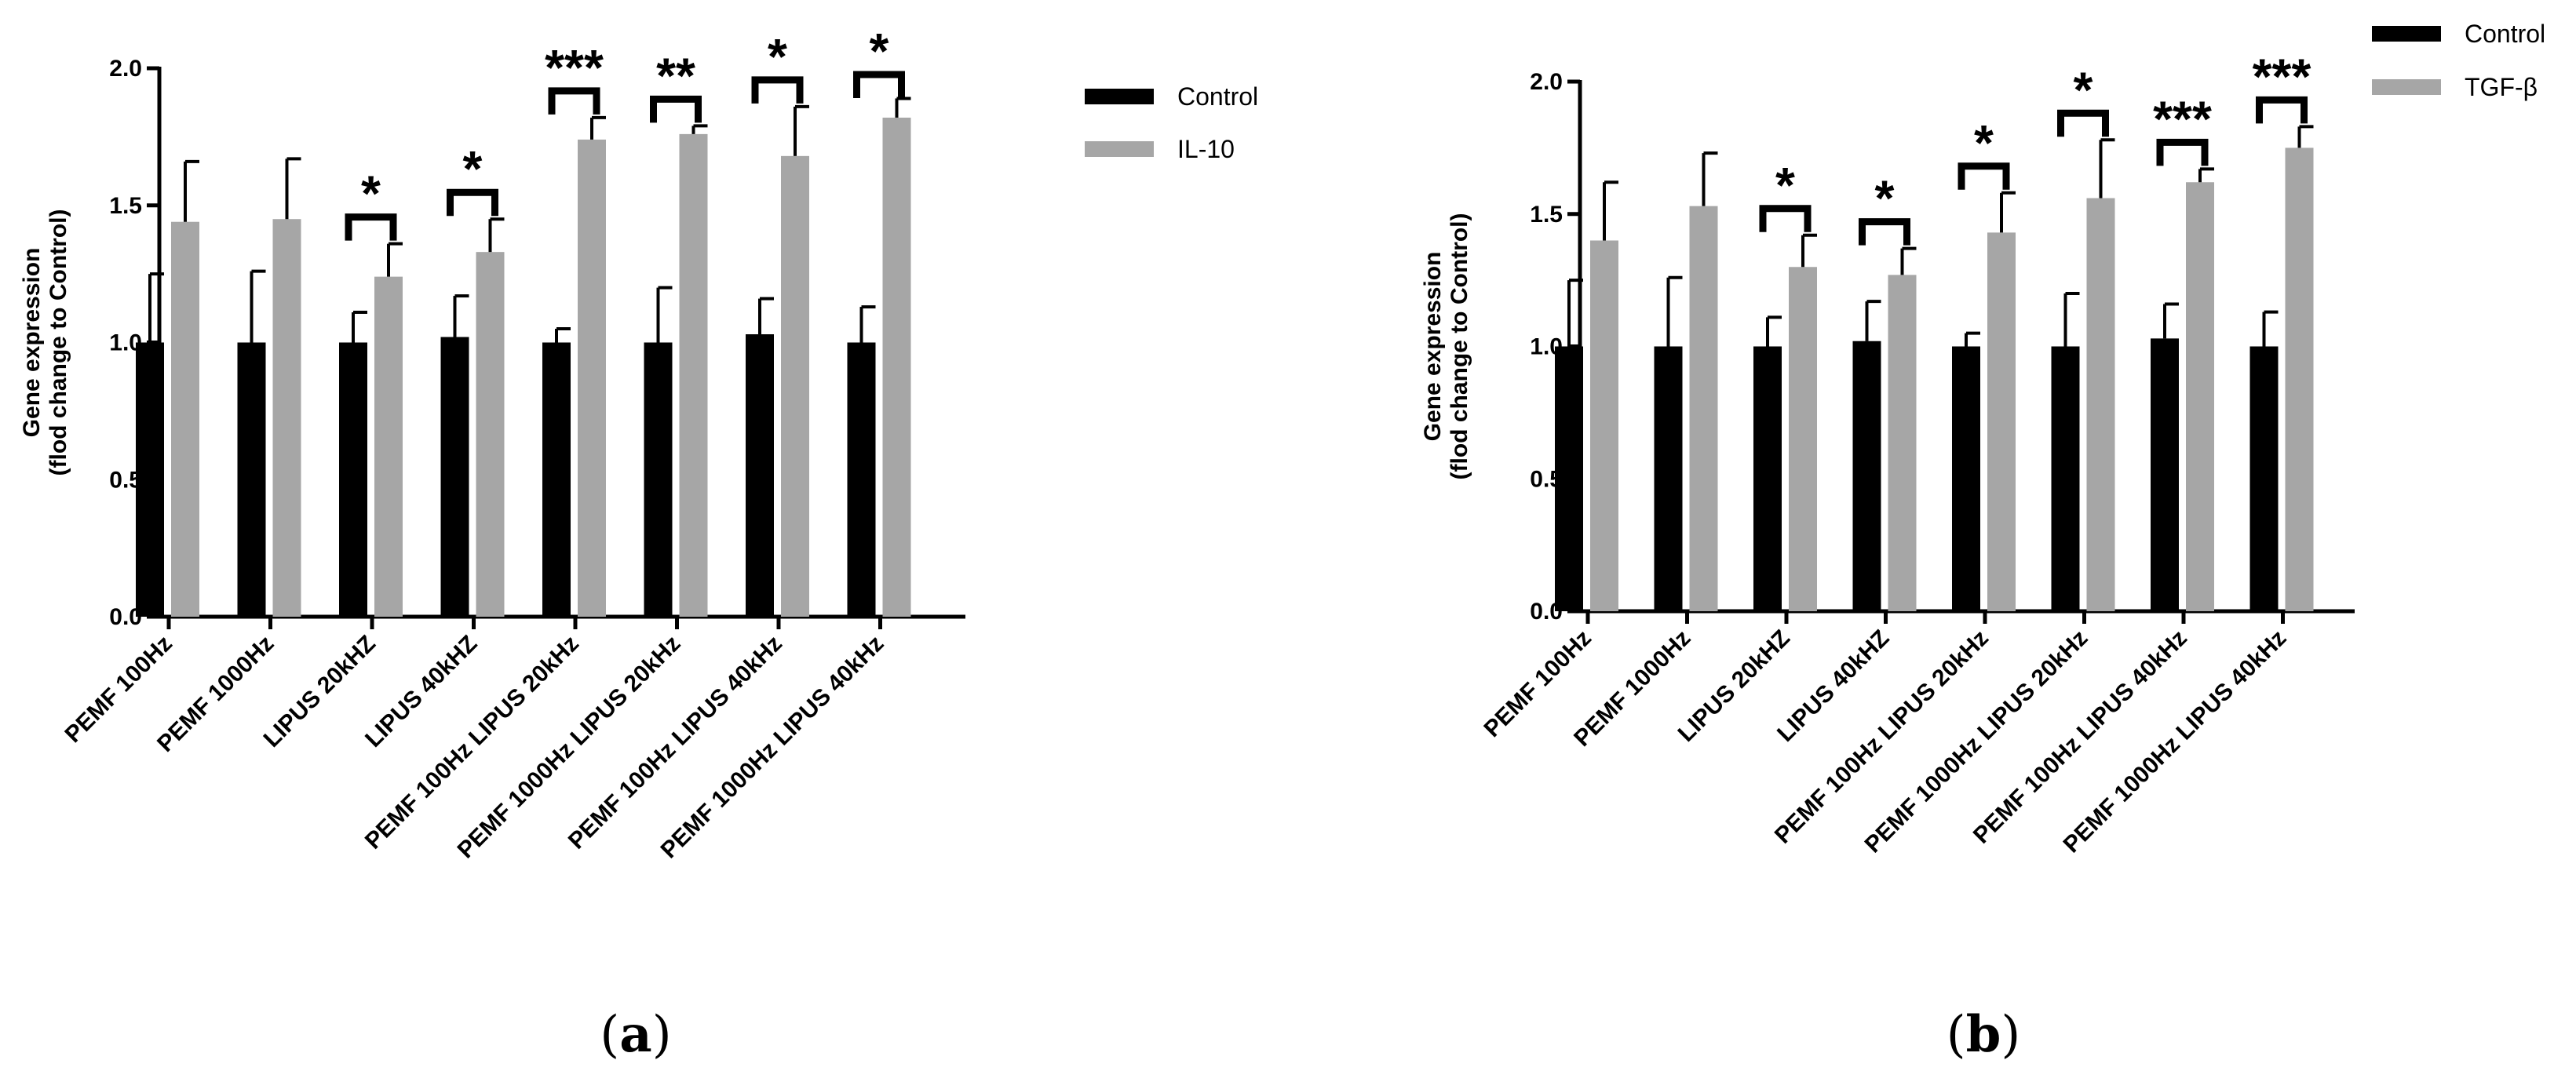 The width and height of the screenshot is (2576, 1082). I want to click on significance-label-8: ***, so click(2282, 76).